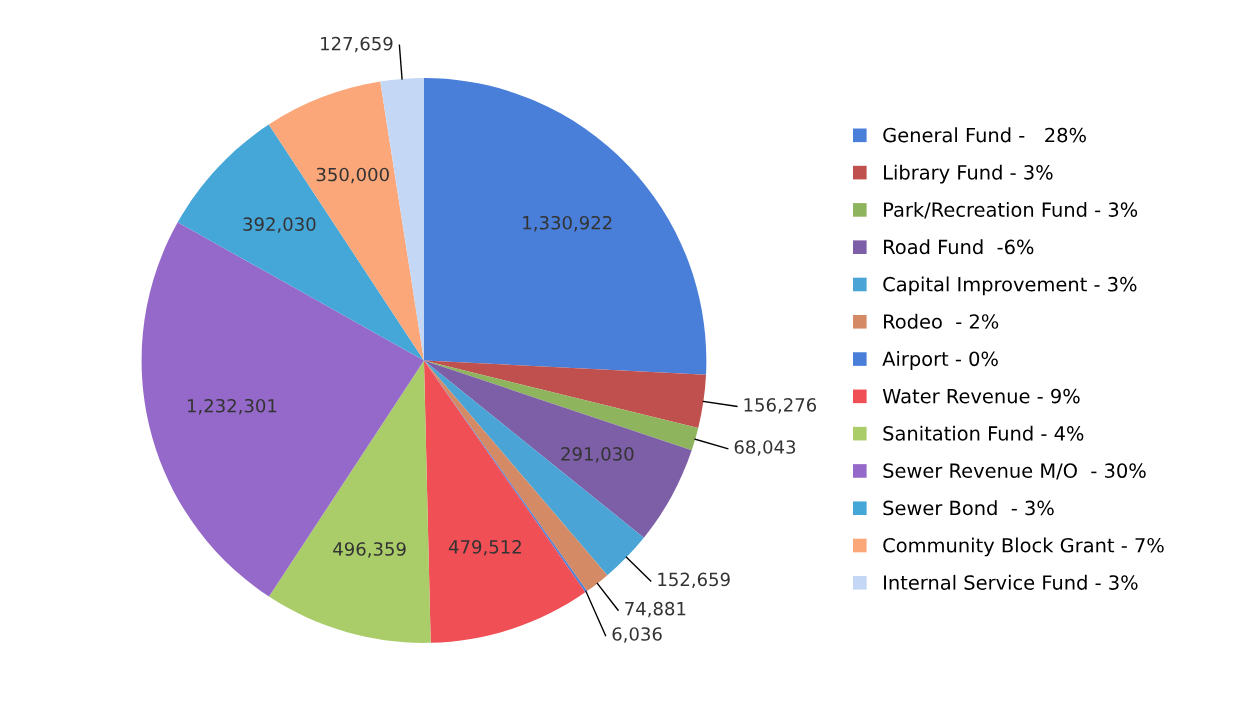 This screenshot has width=1247, height=721. What do you see at coordinates (637, 635) in the screenshot?
I see `data-label: 6,036` at bounding box center [637, 635].